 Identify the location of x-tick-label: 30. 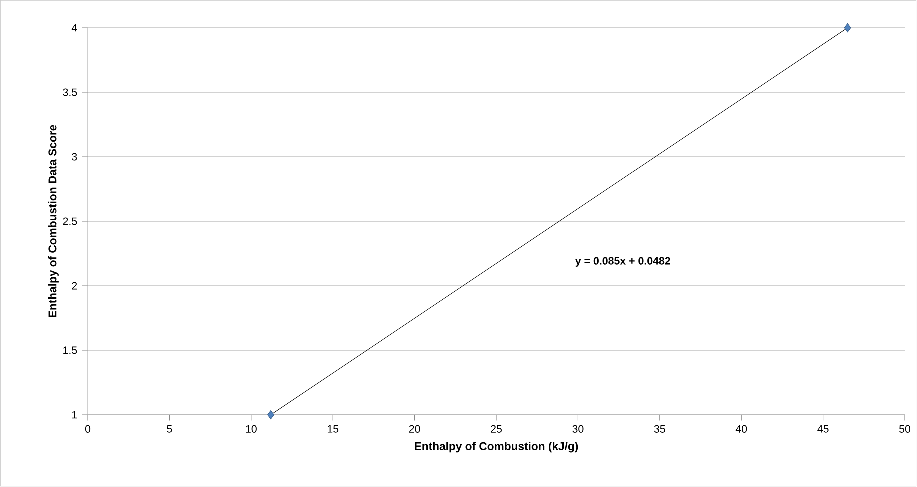
(578, 429).